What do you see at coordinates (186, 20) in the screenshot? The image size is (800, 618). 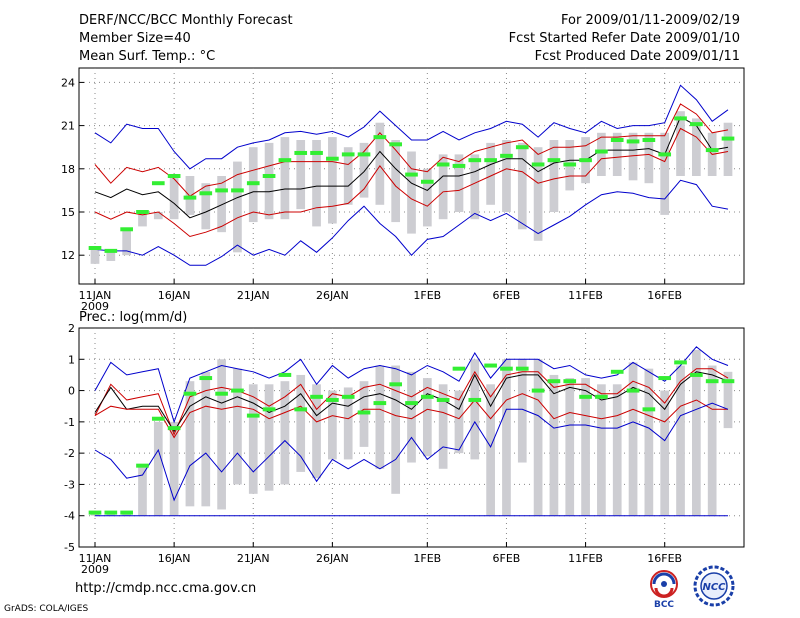 I see `figure-title: DERF/NCC/BCC Monthly Forecast` at bounding box center [186, 20].